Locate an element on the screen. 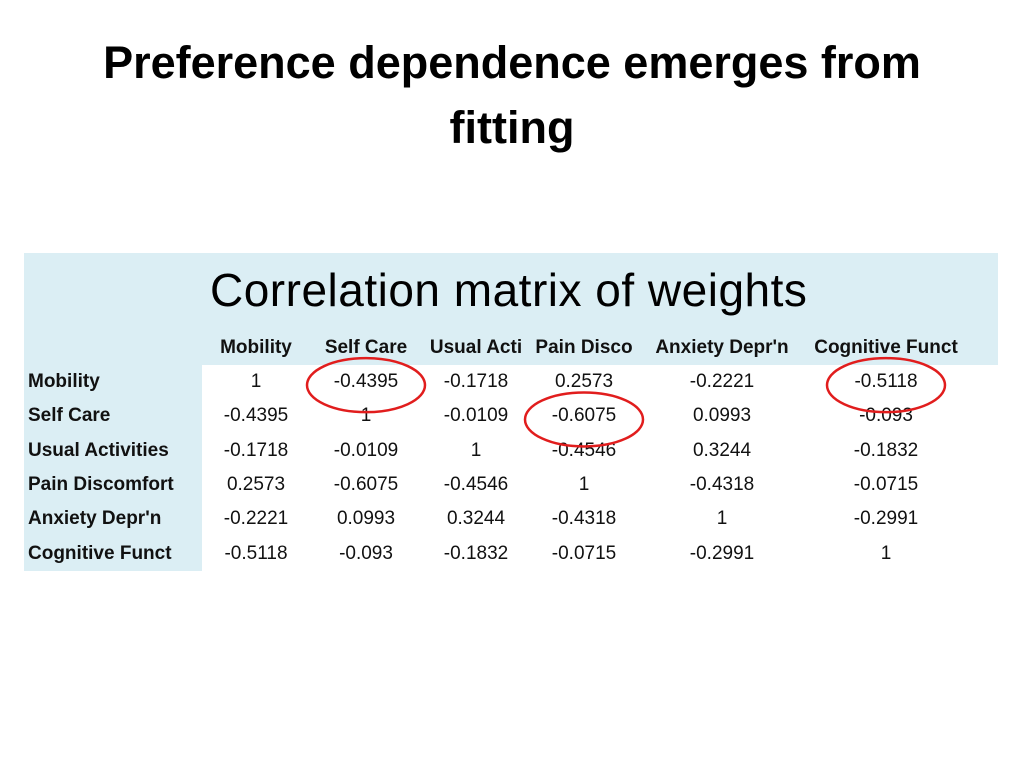  row-header: Cognitive Funct is located at coordinates (100, 553).